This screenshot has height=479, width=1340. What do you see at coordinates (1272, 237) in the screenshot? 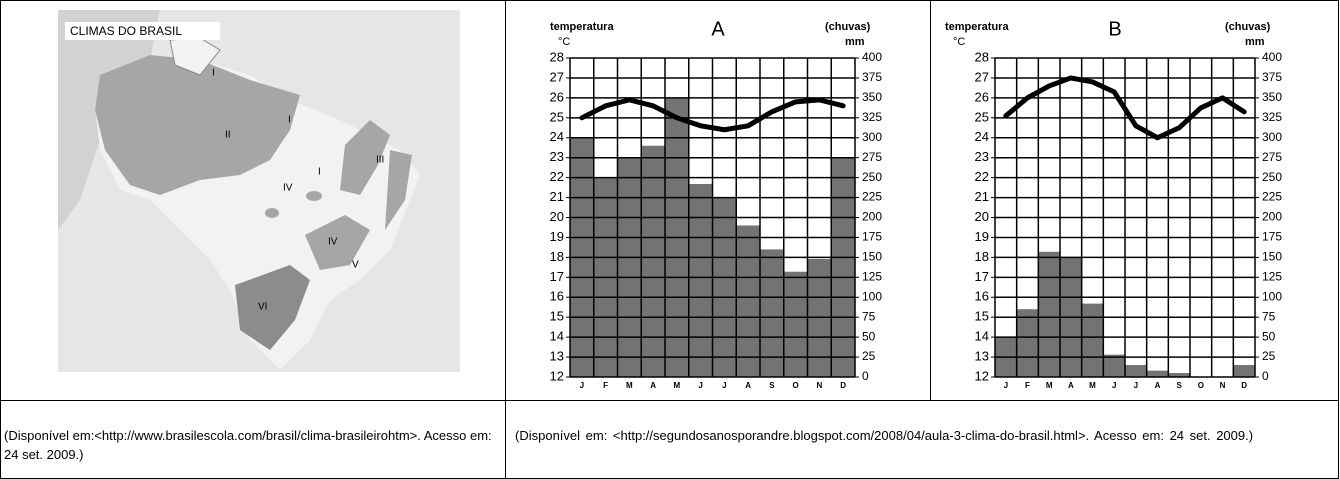
I see `y2-tick-label: 175` at bounding box center [1272, 237].